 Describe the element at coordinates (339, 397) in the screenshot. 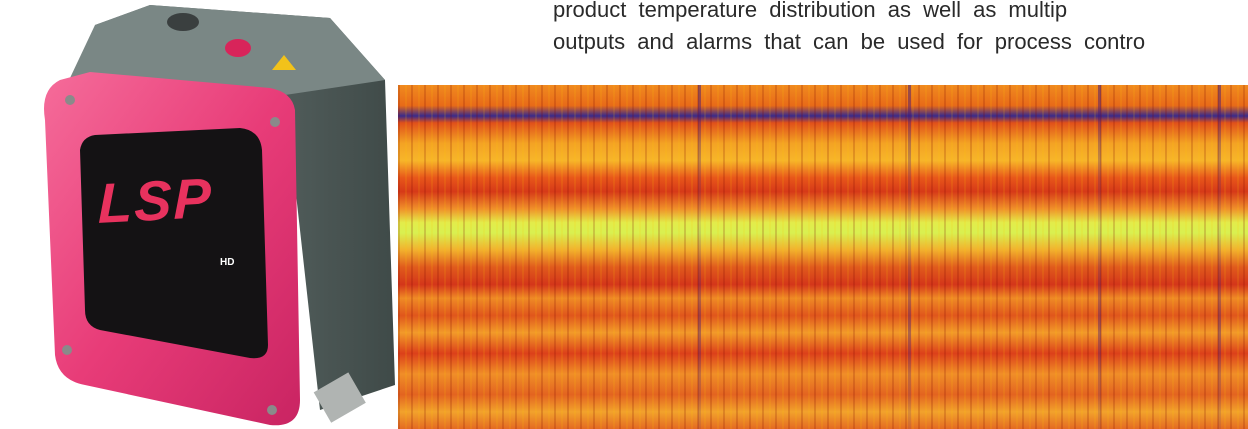

I see `side-connector` at that location.